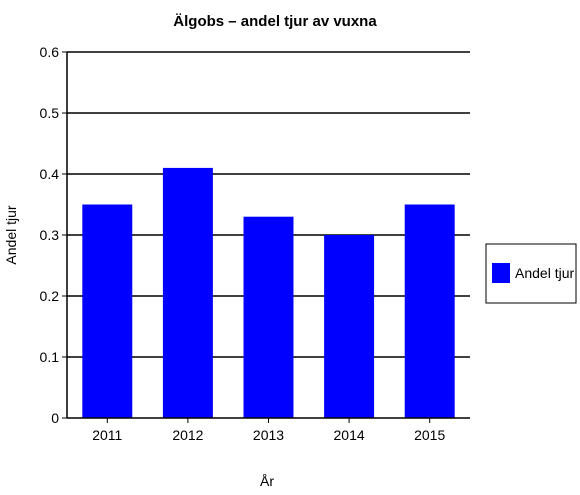 This screenshot has height=495, width=580. What do you see at coordinates (267, 481) in the screenshot?
I see `x-axis-label: År` at bounding box center [267, 481].